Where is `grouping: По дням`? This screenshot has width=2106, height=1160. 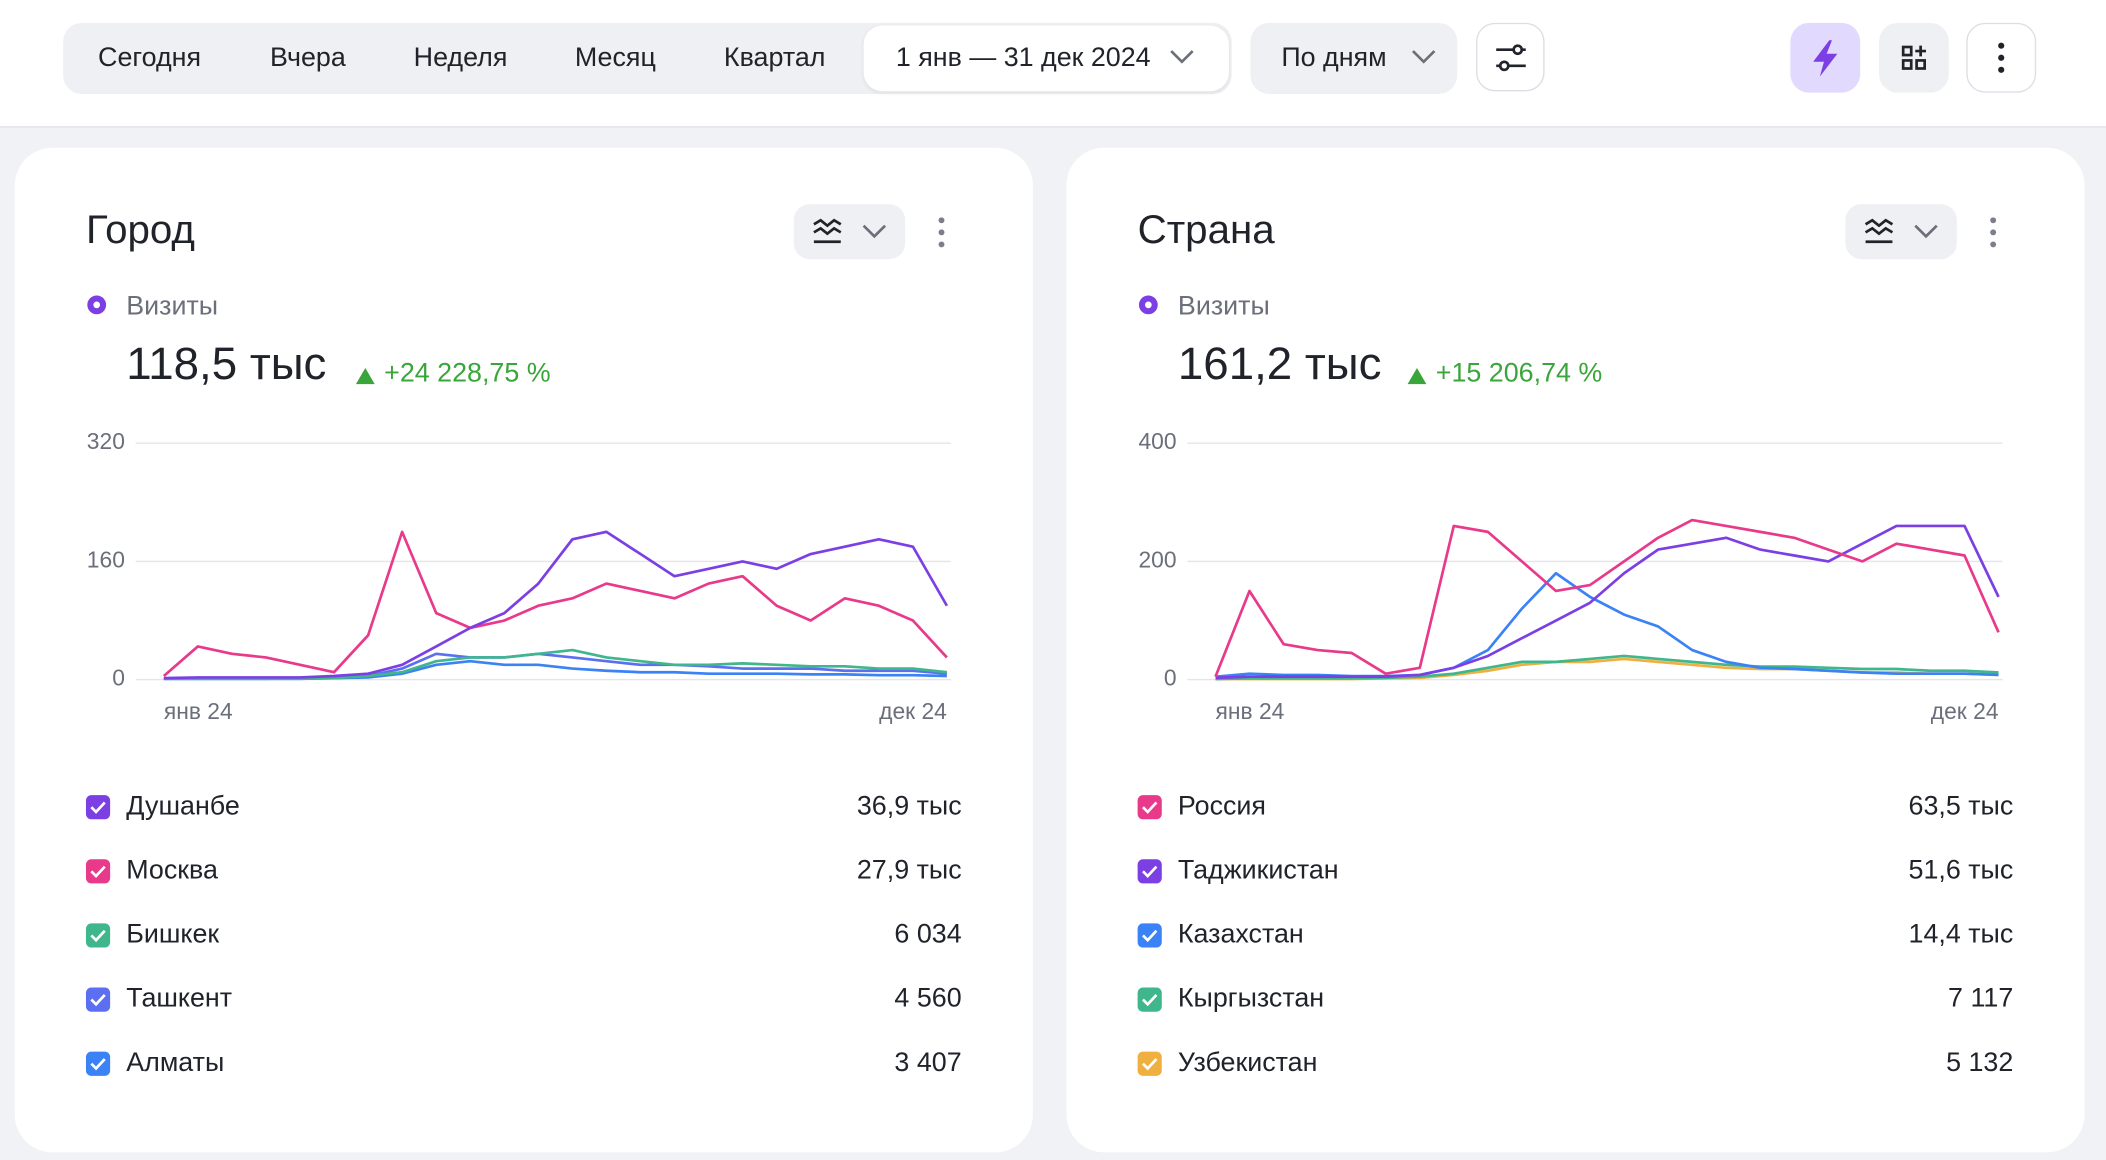 grouping: По дням is located at coordinates (1334, 57).